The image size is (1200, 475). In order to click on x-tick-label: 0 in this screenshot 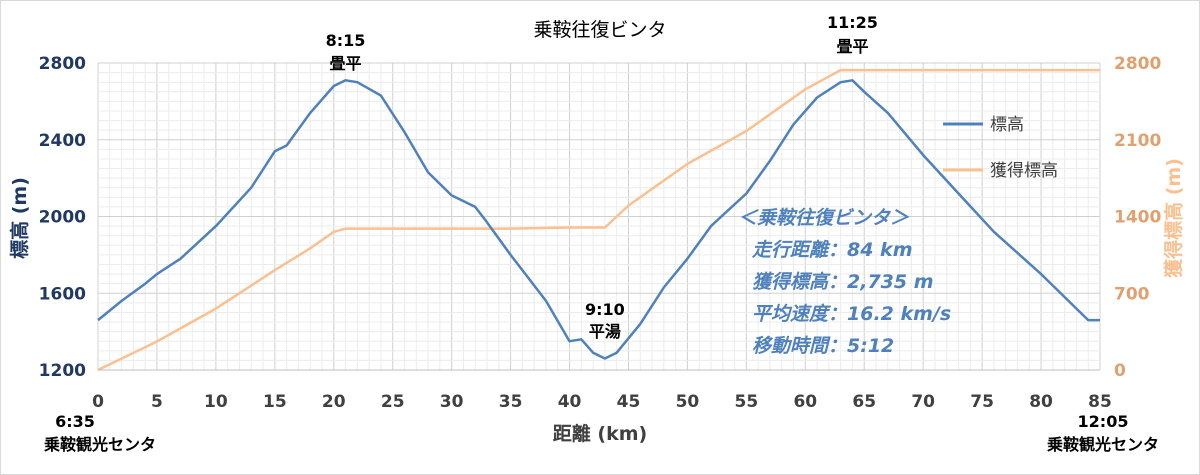, I will do `click(98, 402)`.